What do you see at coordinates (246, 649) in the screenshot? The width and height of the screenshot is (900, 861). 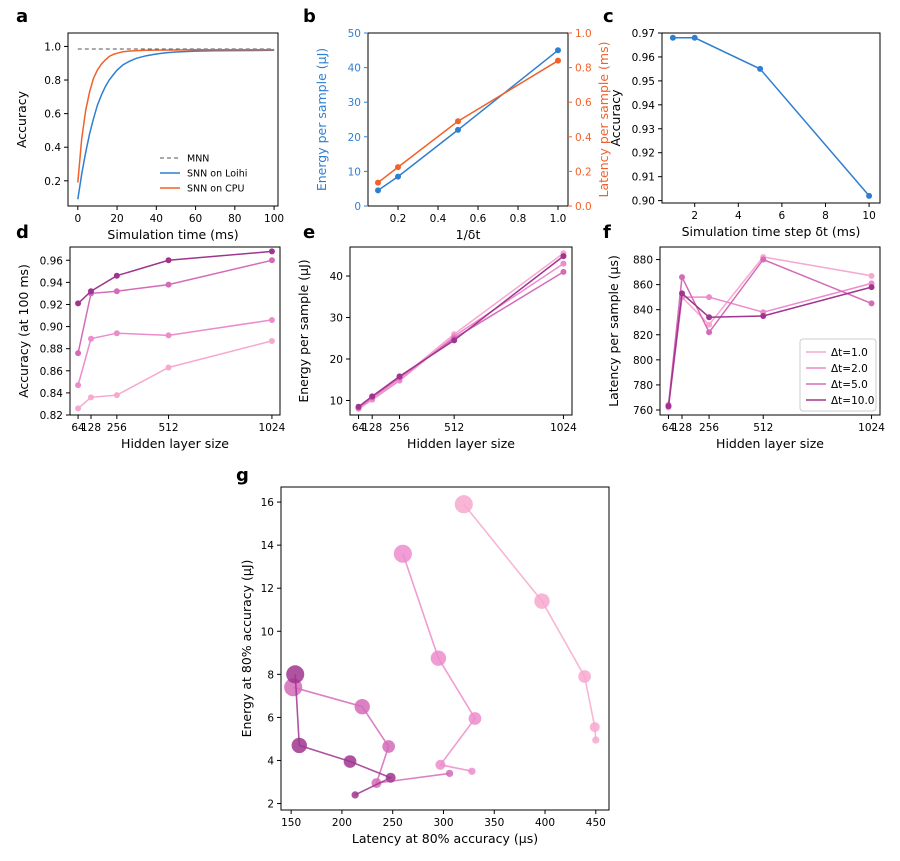 I see `y-axis-label-g: Energy at 80% accuracy (μJ)` at bounding box center [246, 649].